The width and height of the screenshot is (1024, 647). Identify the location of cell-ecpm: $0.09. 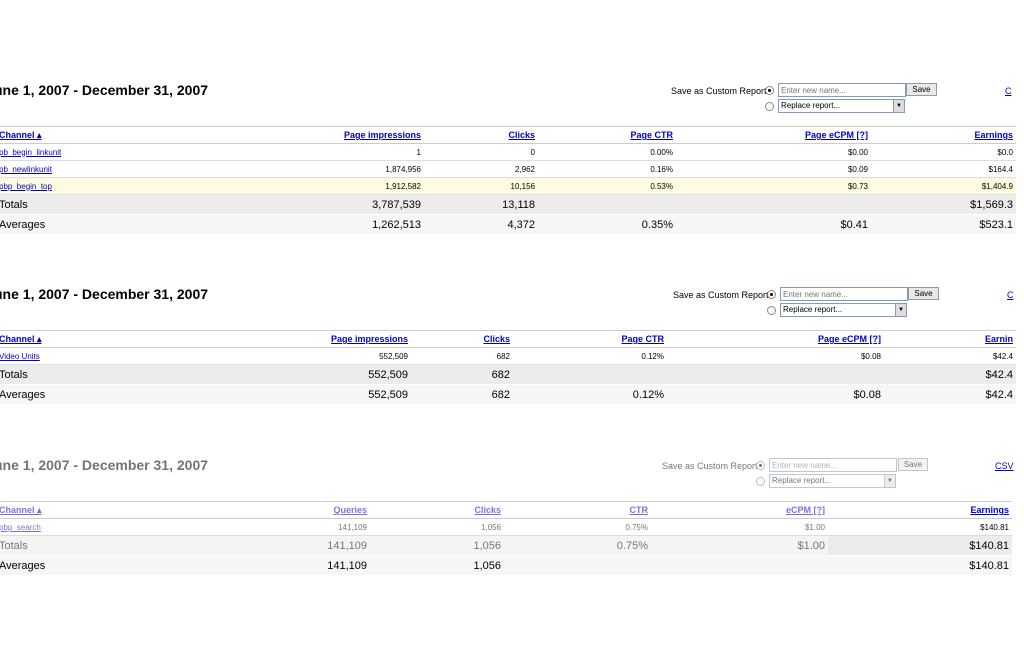
(773, 169).